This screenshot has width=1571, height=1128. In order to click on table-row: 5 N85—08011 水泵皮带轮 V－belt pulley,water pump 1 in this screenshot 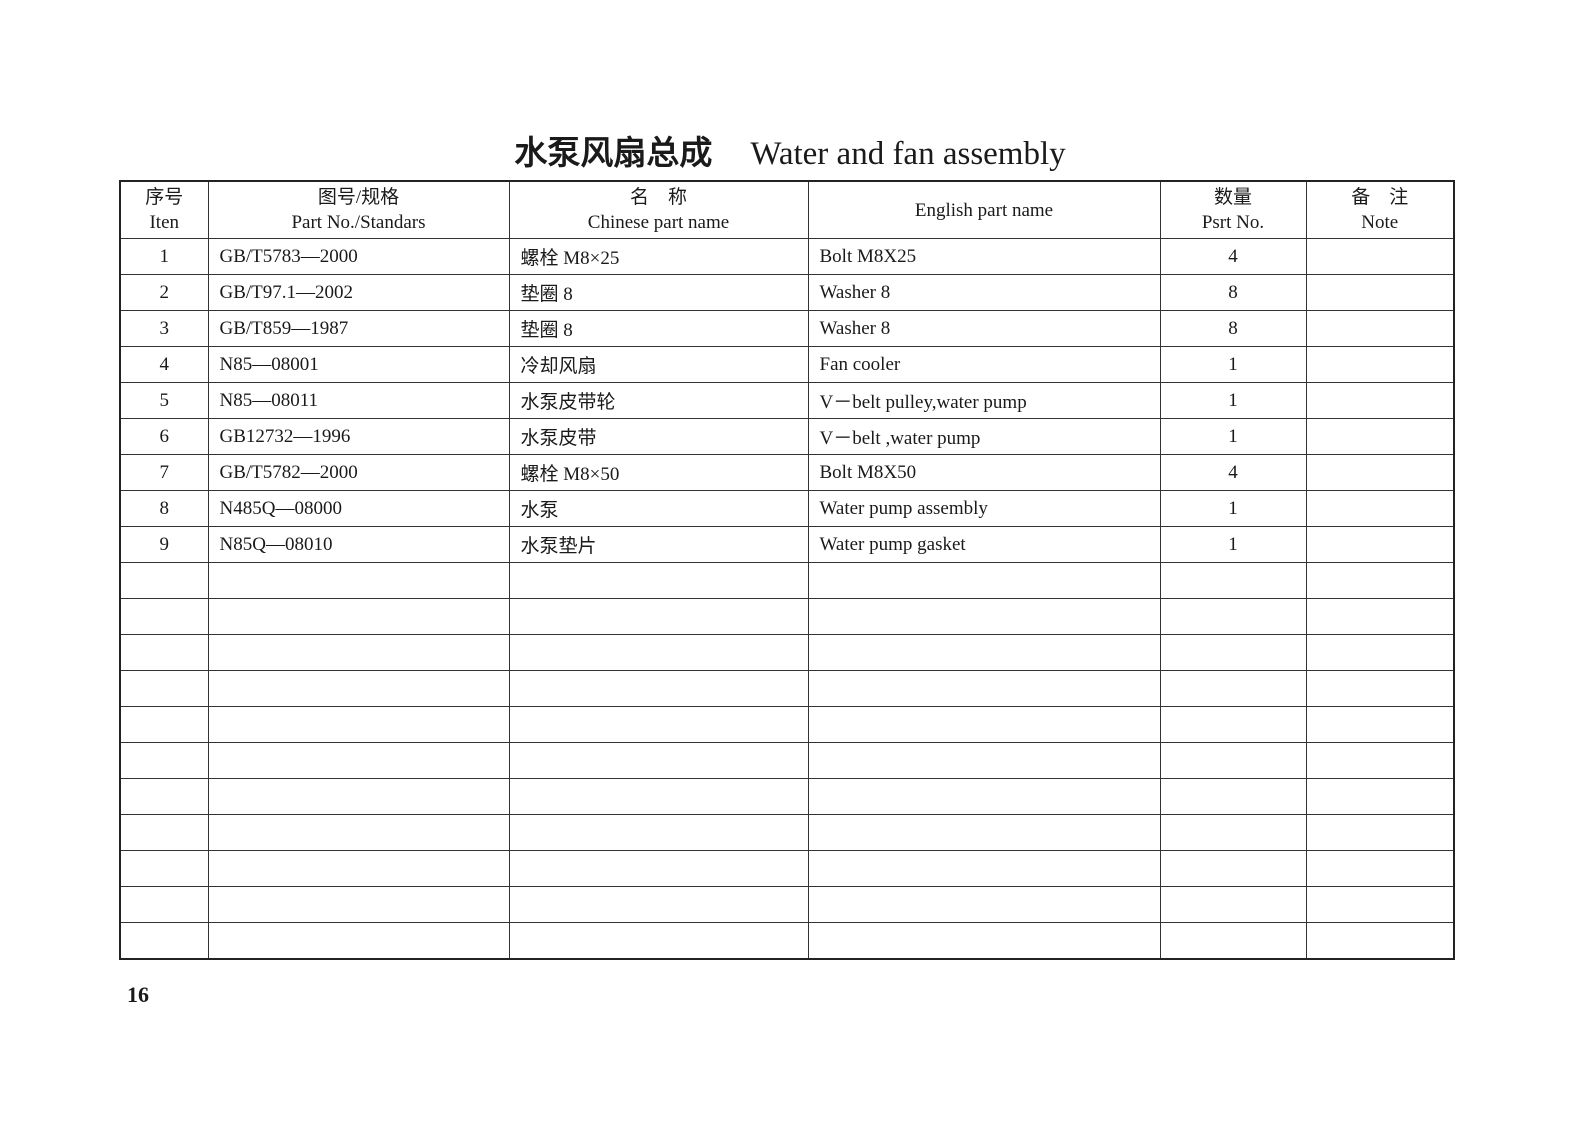, I will do `click(787, 400)`.